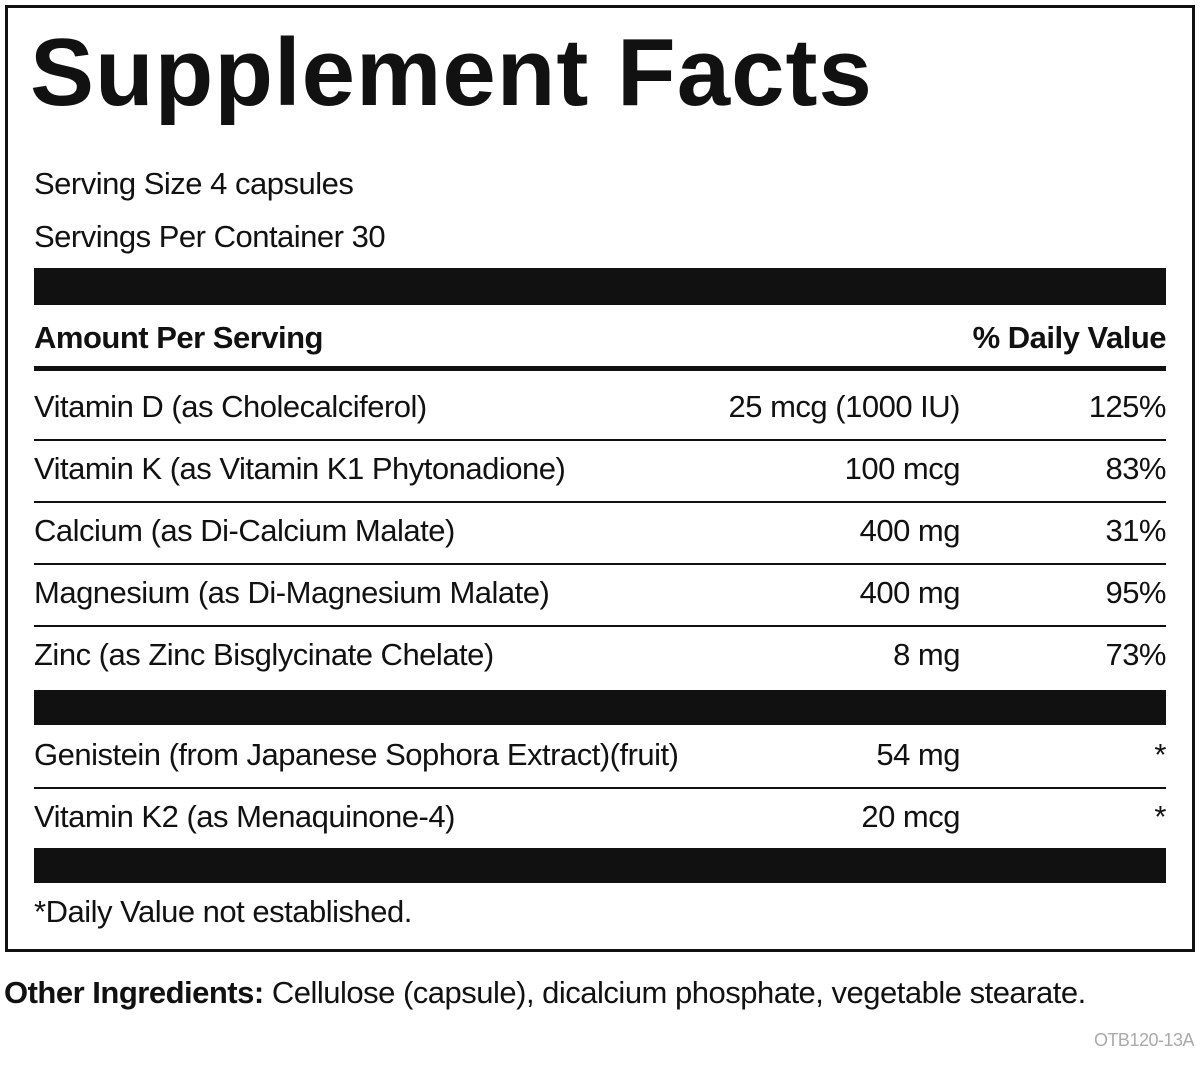  I want to click on amount: 8 mg, so click(926, 654).